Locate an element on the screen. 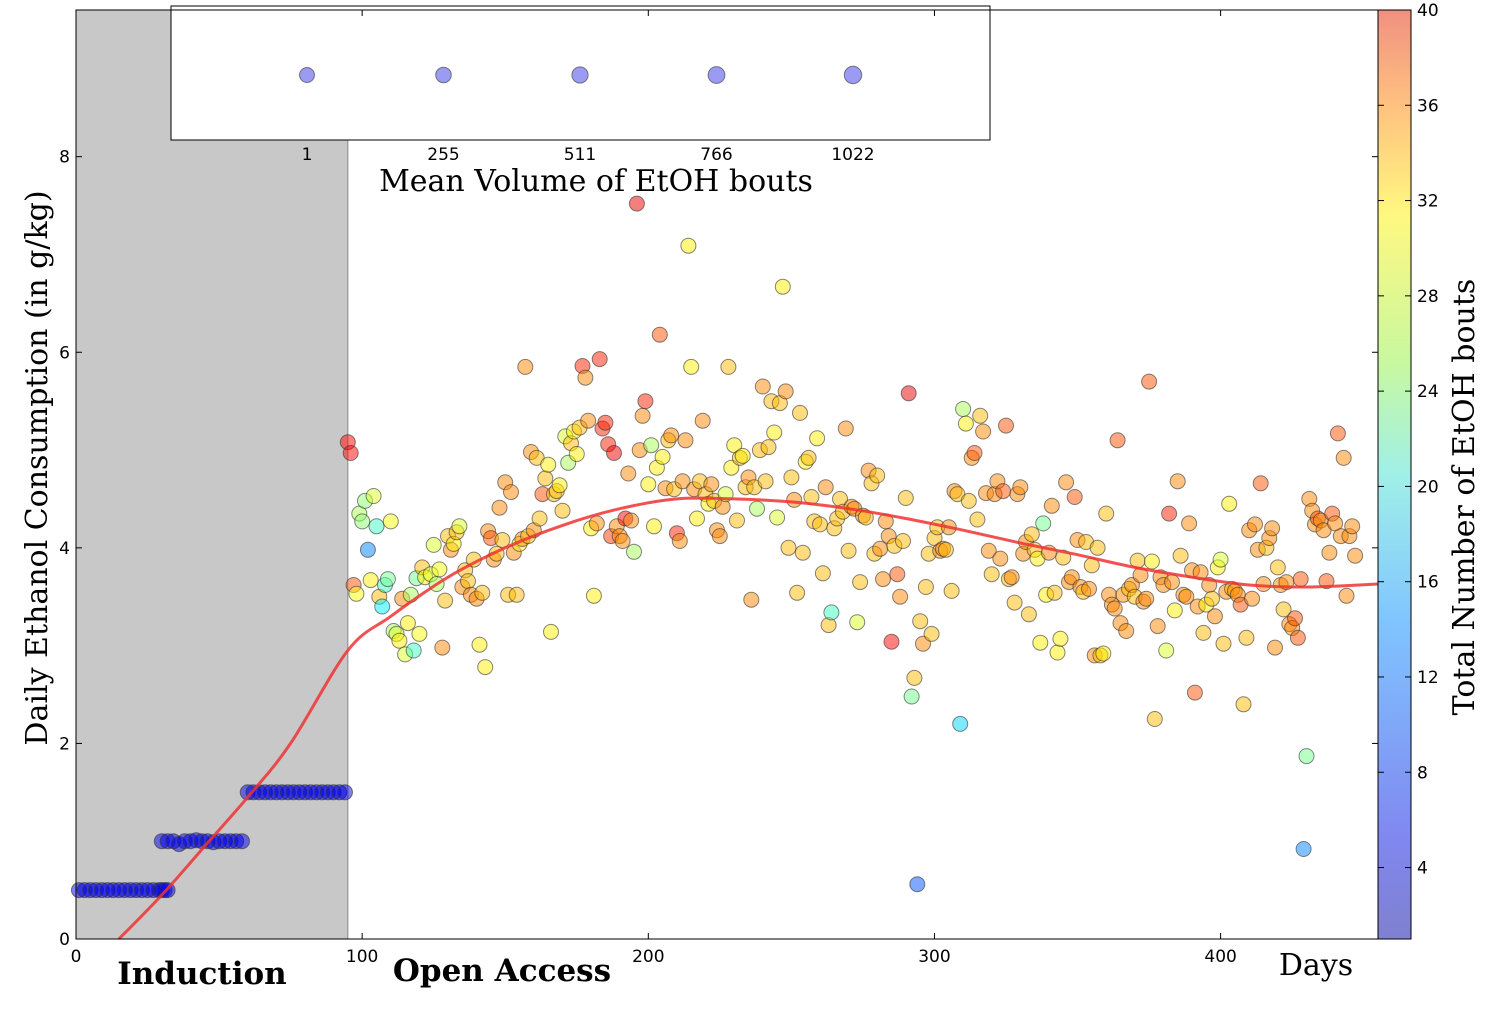  colorbar-tick-label: 36 is located at coordinates (1428, 106).